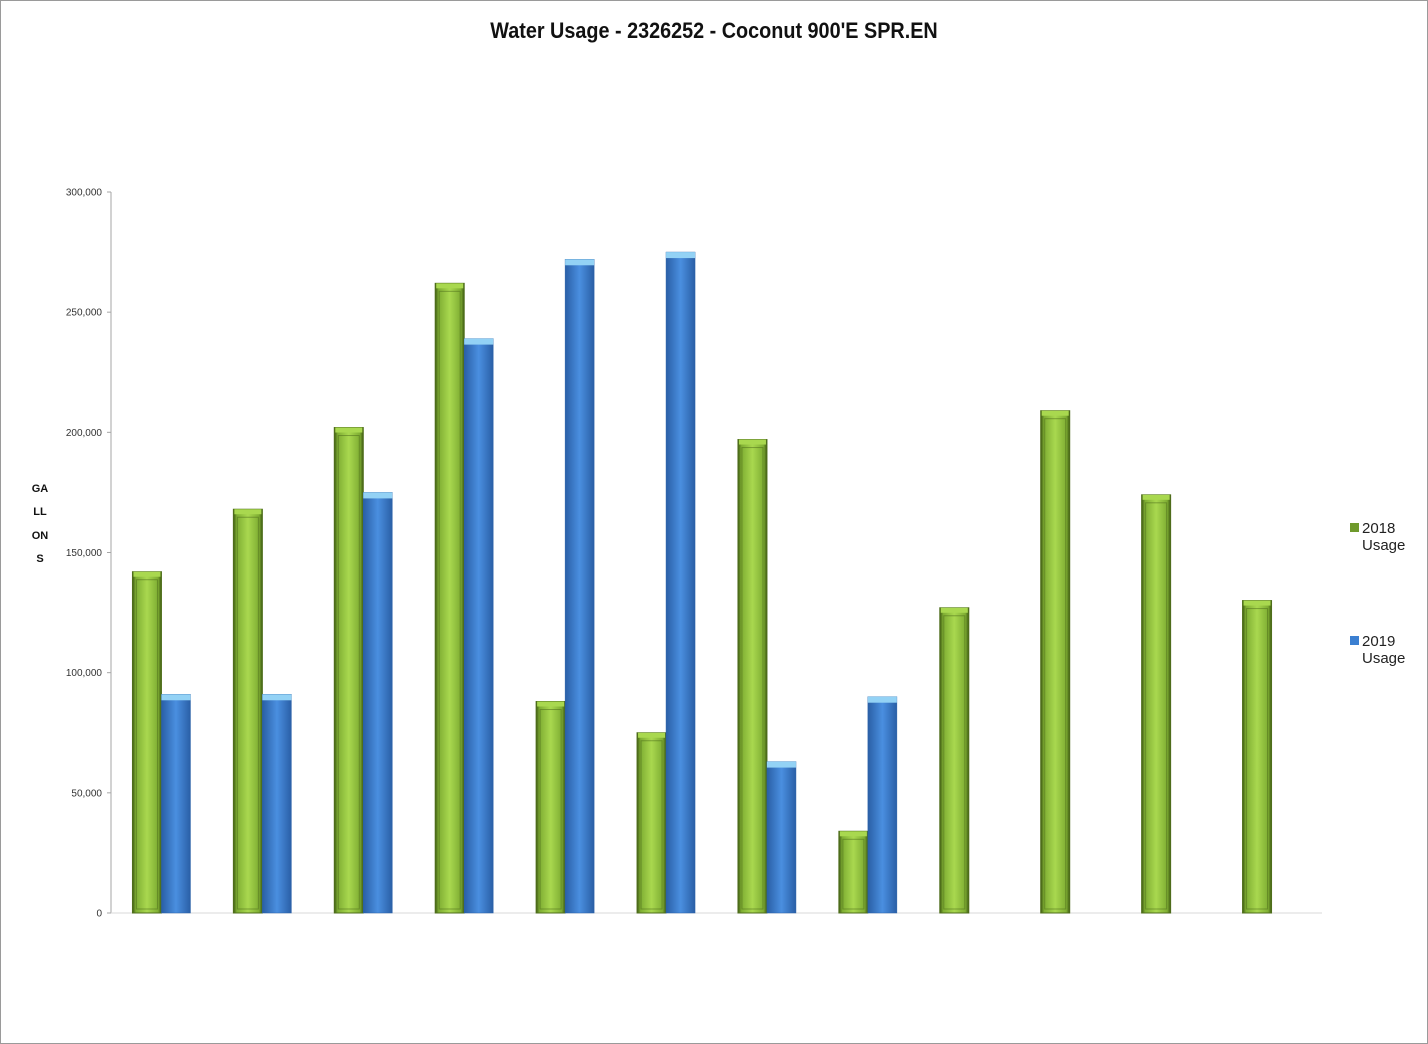 Image resolution: width=1428 pixels, height=1044 pixels. I want to click on legend-label-2019-word: Usage, so click(1384, 658).